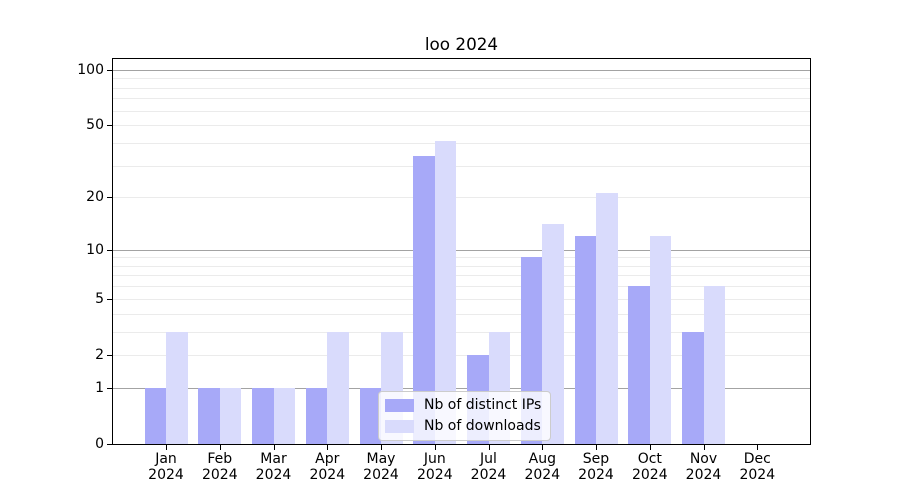 The width and height of the screenshot is (900, 500). Describe the element at coordinates (461, 126) in the screenshot. I see `minor-gridline-y50` at that location.